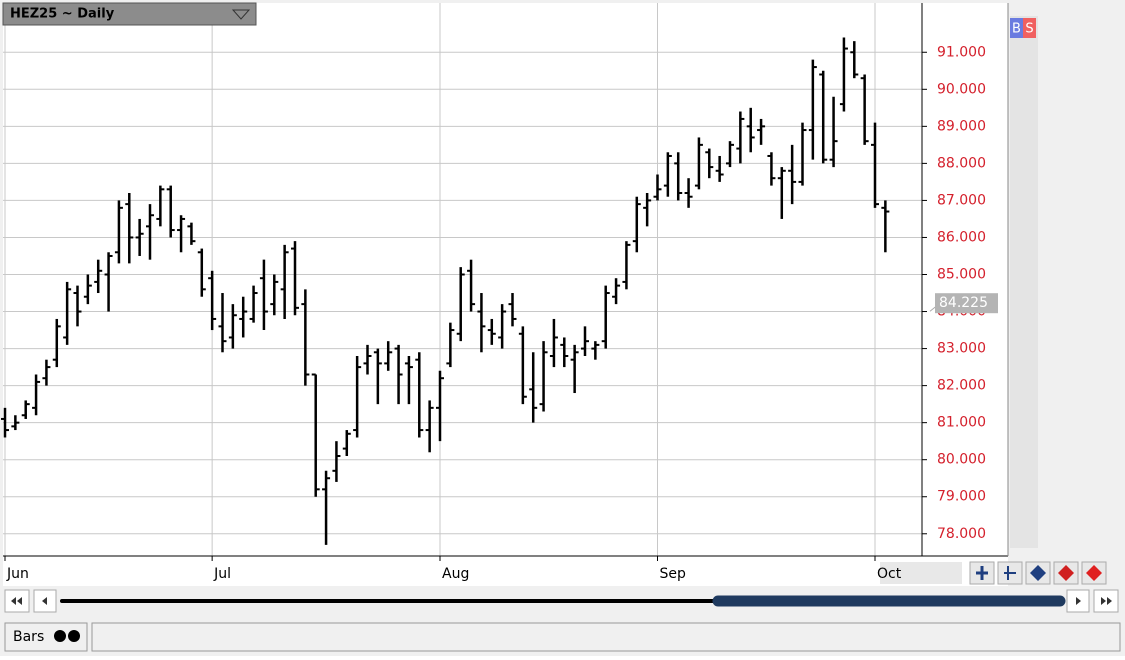 This screenshot has width=1125, height=660. Describe the element at coordinates (606, 637) in the screenshot. I see `status-bar` at that location.